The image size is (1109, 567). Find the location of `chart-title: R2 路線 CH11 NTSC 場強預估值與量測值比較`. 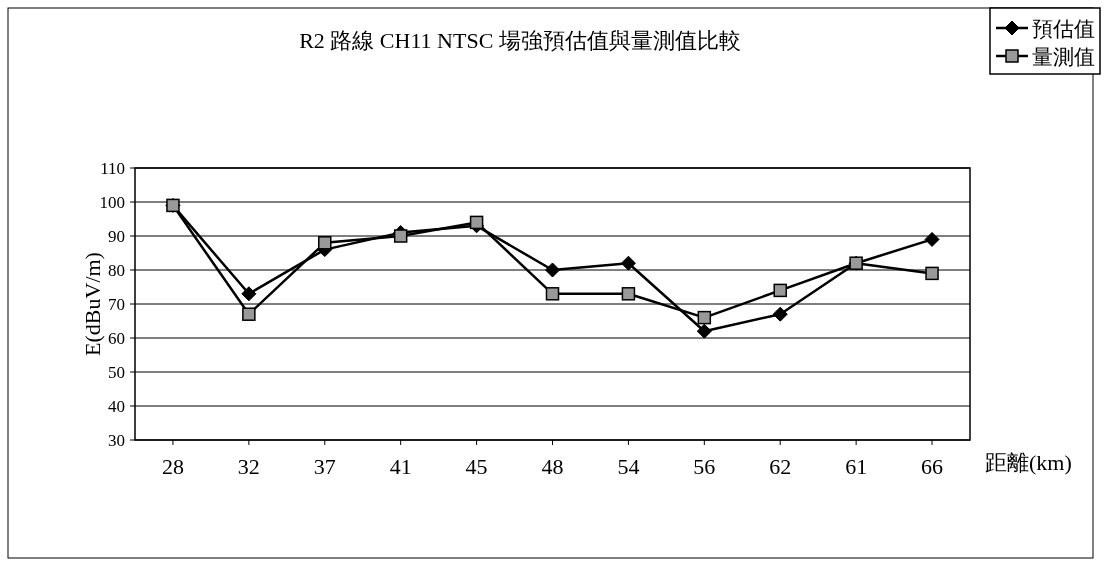

chart-title: R2 路線 CH11 NTSC 場強預估值與量測值比較 is located at coordinates (520, 40).